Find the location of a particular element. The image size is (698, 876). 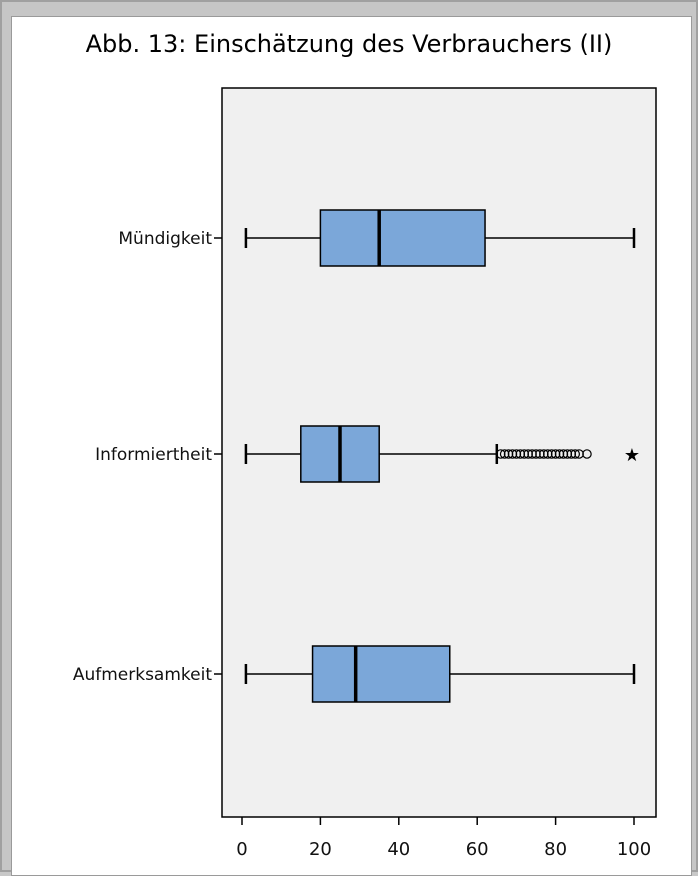

x-tick-label: 60 is located at coordinates (477, 849).